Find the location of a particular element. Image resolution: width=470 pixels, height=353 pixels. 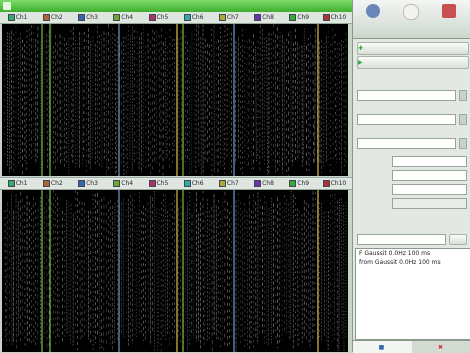

tab-1: ■ is located at coordinates (382, 347).